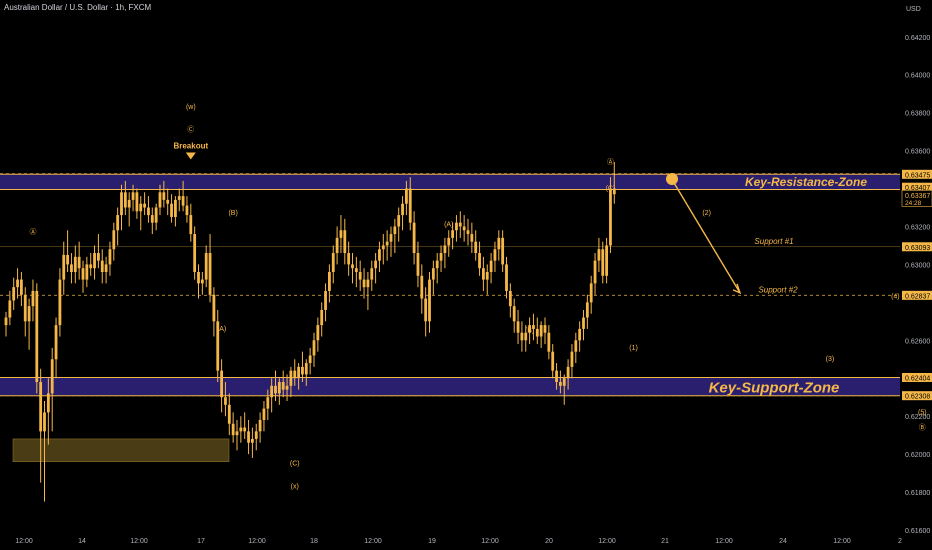 The image size is (932, 550). What do you see at coordinates (121, 450) in the screenshot?
I see `demand-box` at bounding box center [121, 450].